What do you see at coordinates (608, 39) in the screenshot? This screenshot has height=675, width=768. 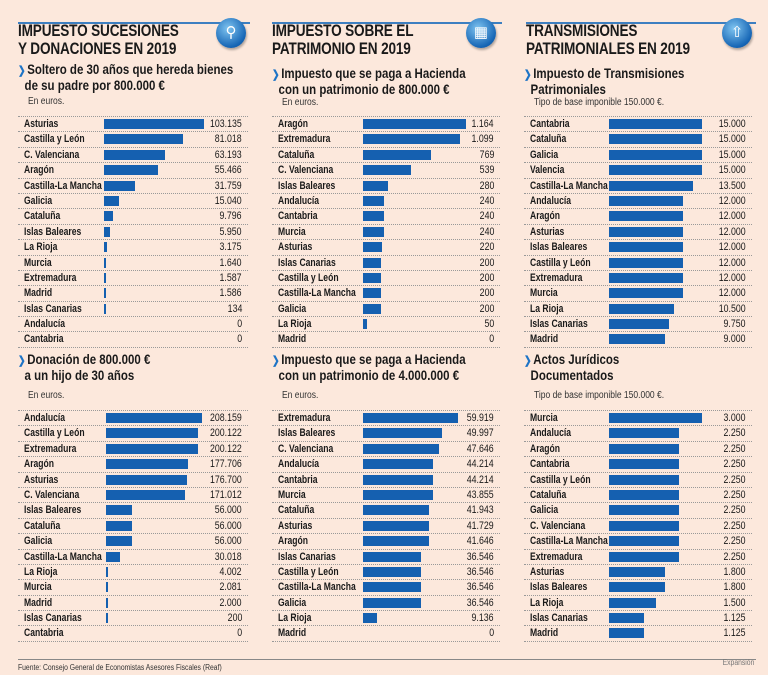 I see `section-title-transmisiones: TRANSMISIONES PATRIMONIALES EN 2019` at bounding box center [608, 39].